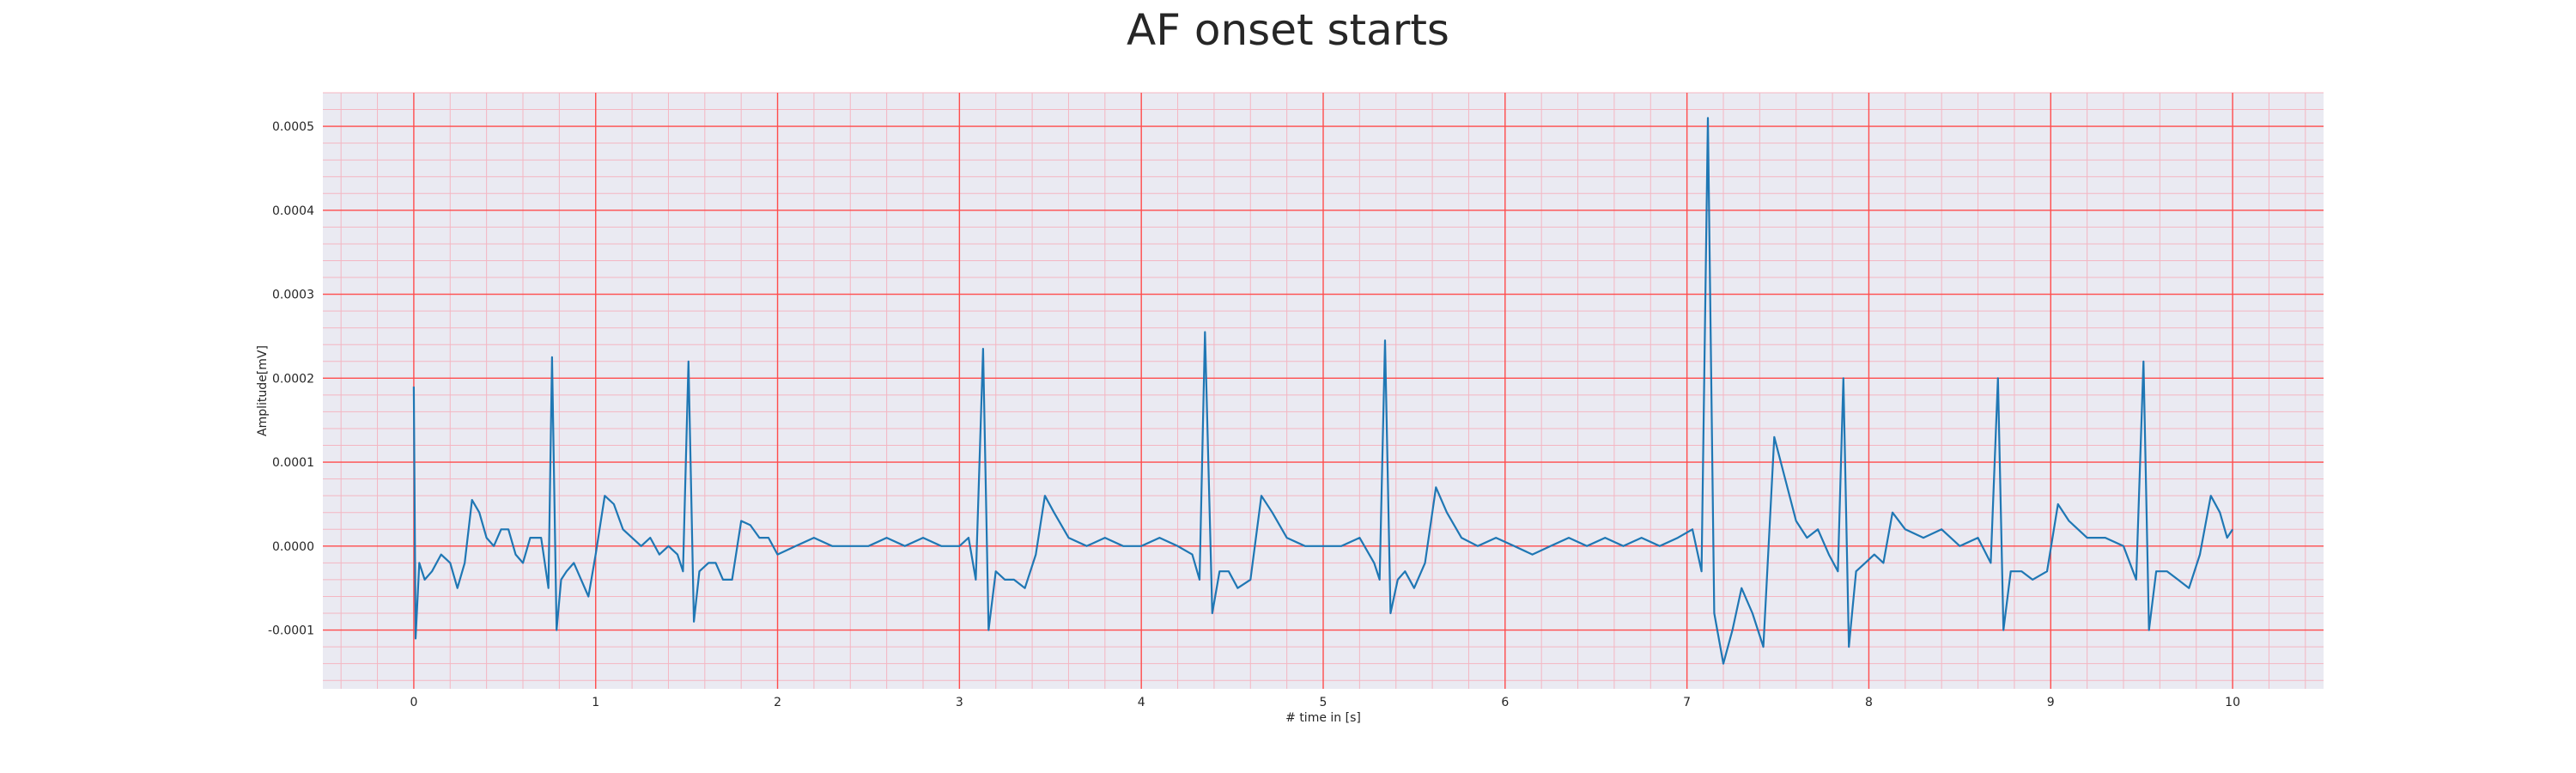 This screenshot has width=2576, height=773. I want to click on x-tick-labels: 0 1 2 3 4 5 6 7 8 9 10, so click(1325, 702).